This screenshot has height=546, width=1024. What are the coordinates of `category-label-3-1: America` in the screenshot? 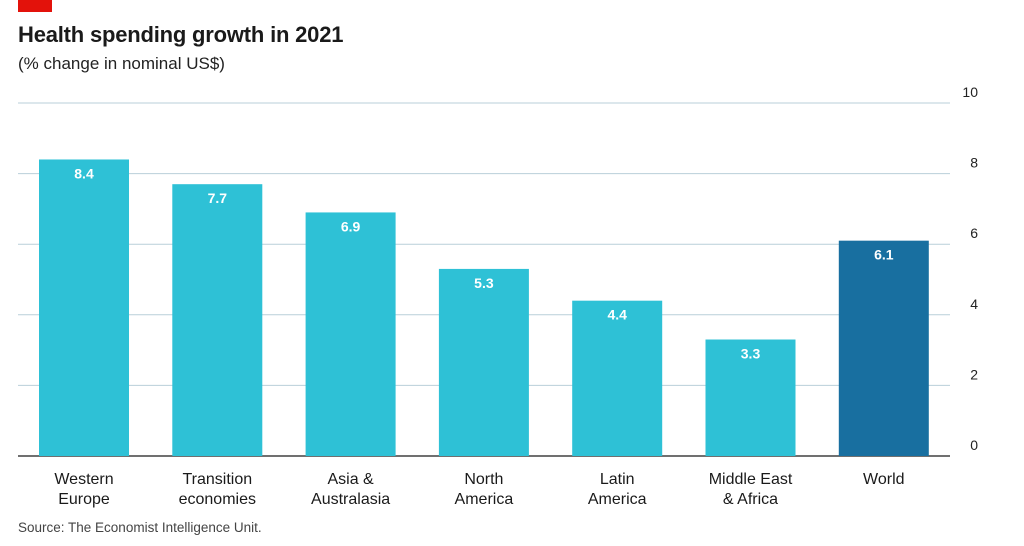 It's located at (484, 499).